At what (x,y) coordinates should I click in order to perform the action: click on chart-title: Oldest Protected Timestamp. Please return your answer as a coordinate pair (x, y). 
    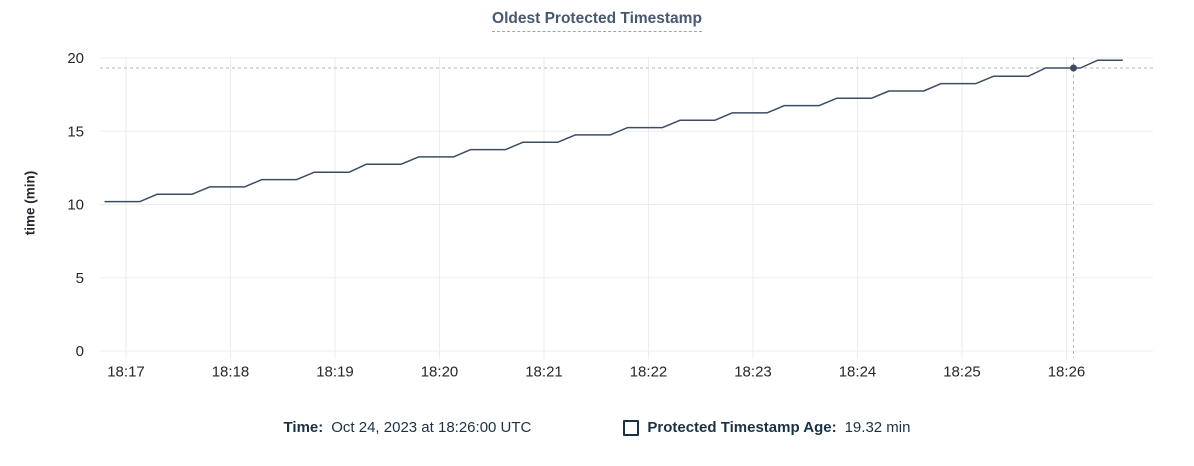
    Looking at the image, I should click on (597, 21).